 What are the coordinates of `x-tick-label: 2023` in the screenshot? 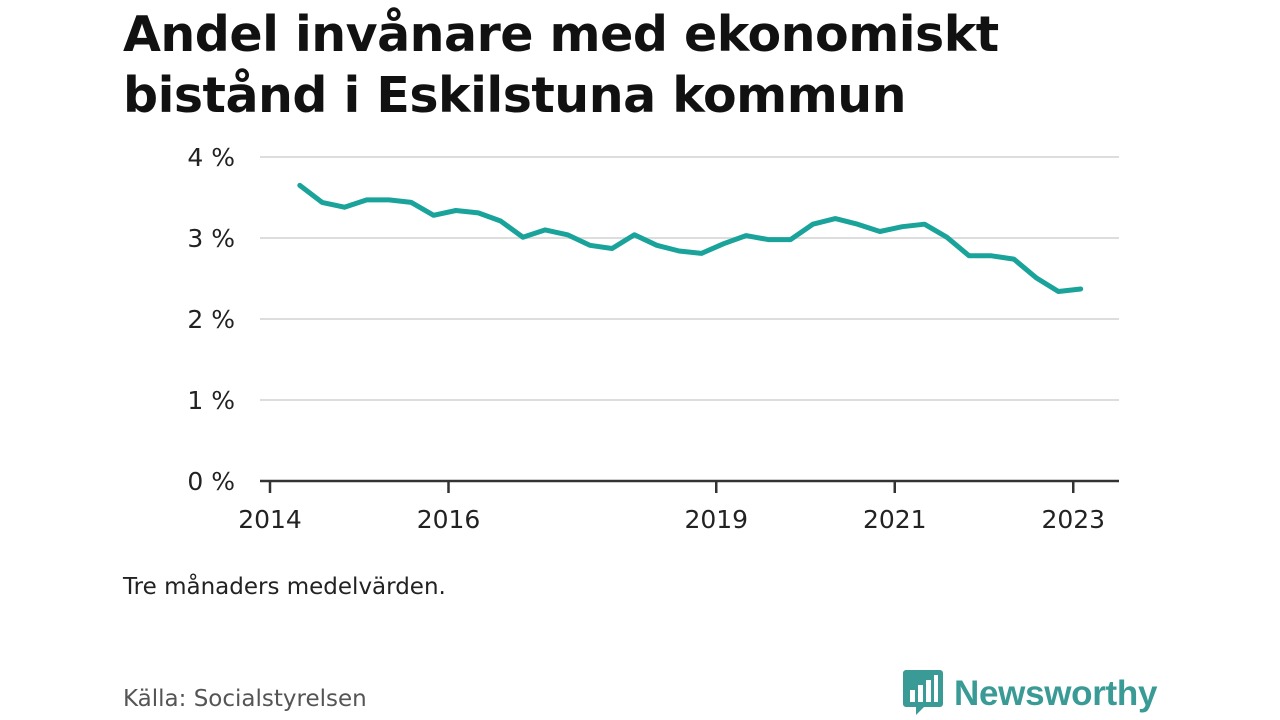 It's located at (1073, 519).